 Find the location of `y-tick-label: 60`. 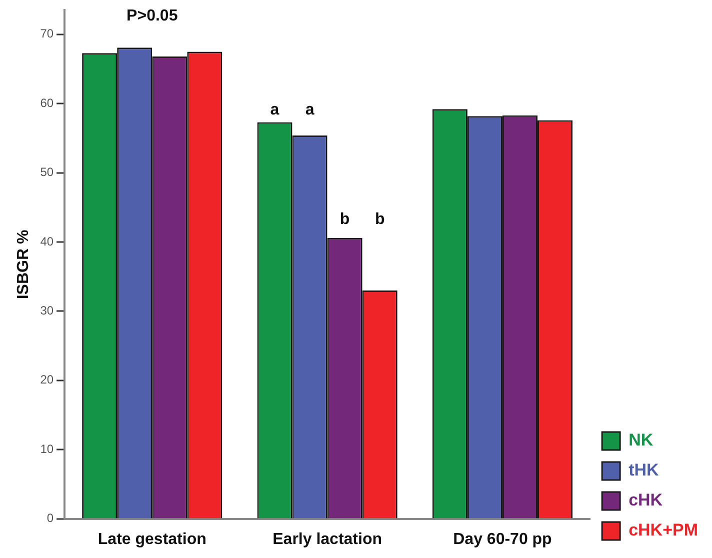

y-tick-label: 60 is located at coordinates (47, 103).